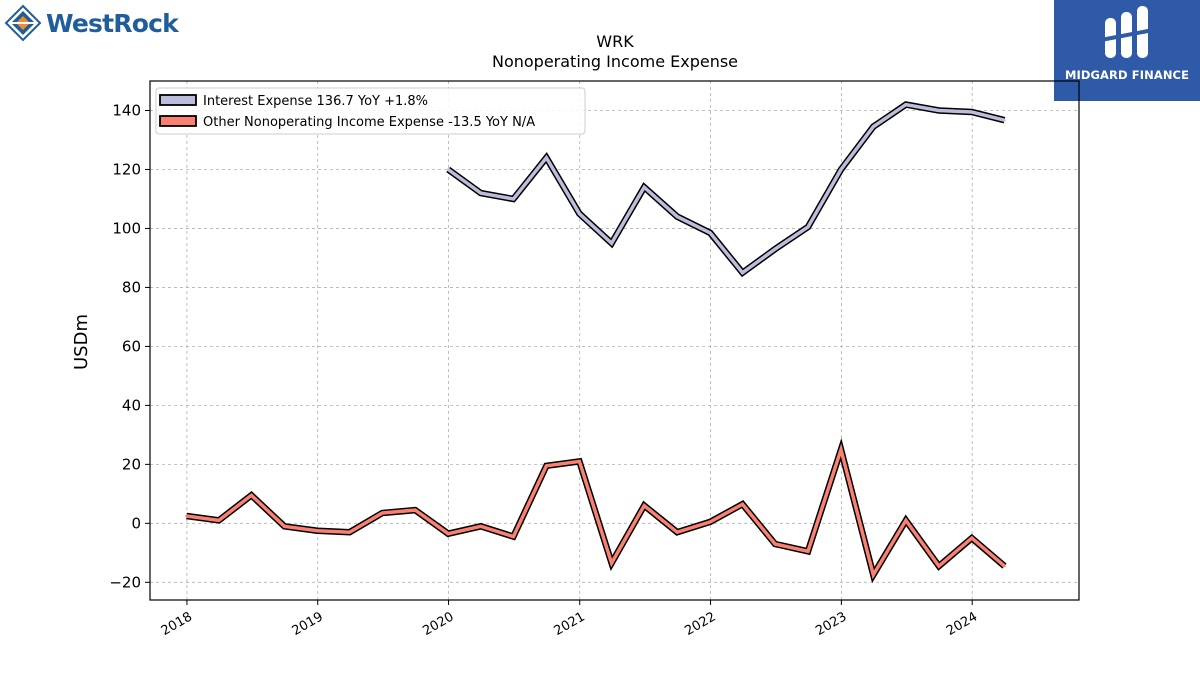 The image size is (1200, 675). I want to click on y-tick-label: 100, so click(126, 228).